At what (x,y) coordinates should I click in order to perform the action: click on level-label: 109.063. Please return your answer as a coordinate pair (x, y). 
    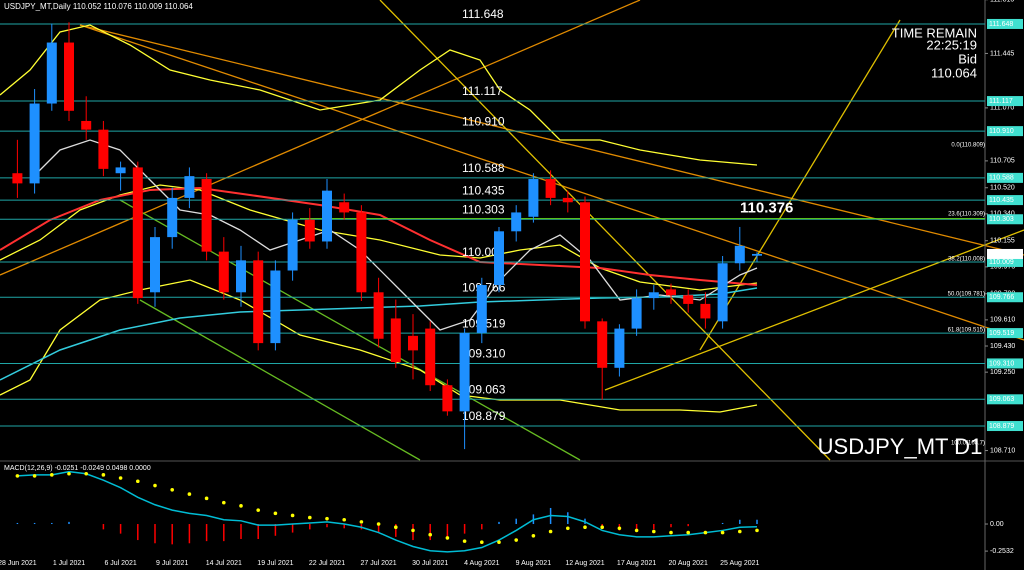
    Looking at the image, I should click on (484, 389).